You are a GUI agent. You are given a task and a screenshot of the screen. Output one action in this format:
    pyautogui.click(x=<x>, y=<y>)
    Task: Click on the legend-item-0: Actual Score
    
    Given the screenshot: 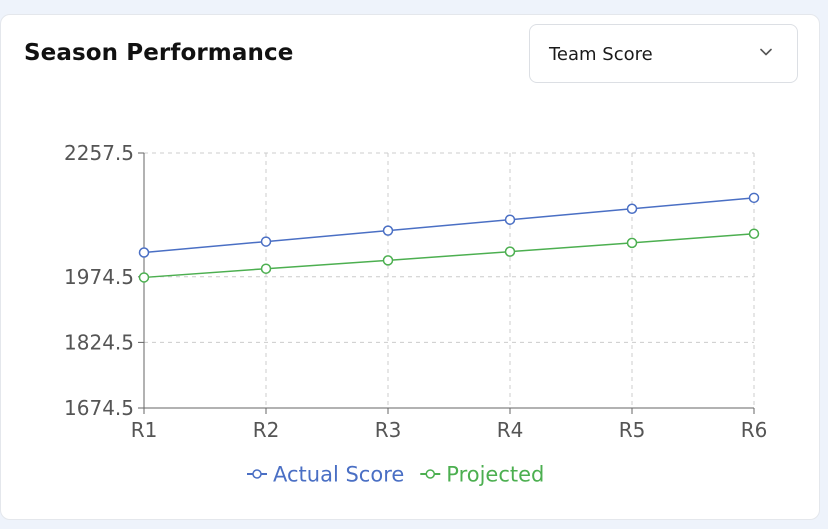 What is the action you would take?
    pyautogui.click(x=325, y=475)
    